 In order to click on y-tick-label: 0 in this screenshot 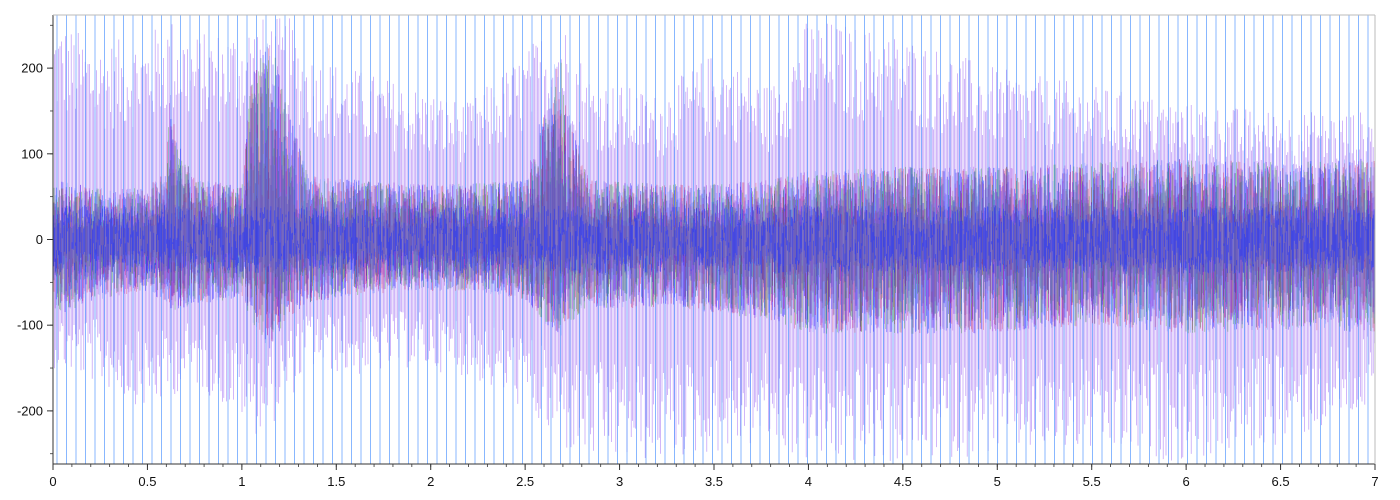, I will do `click(39, 239)`.